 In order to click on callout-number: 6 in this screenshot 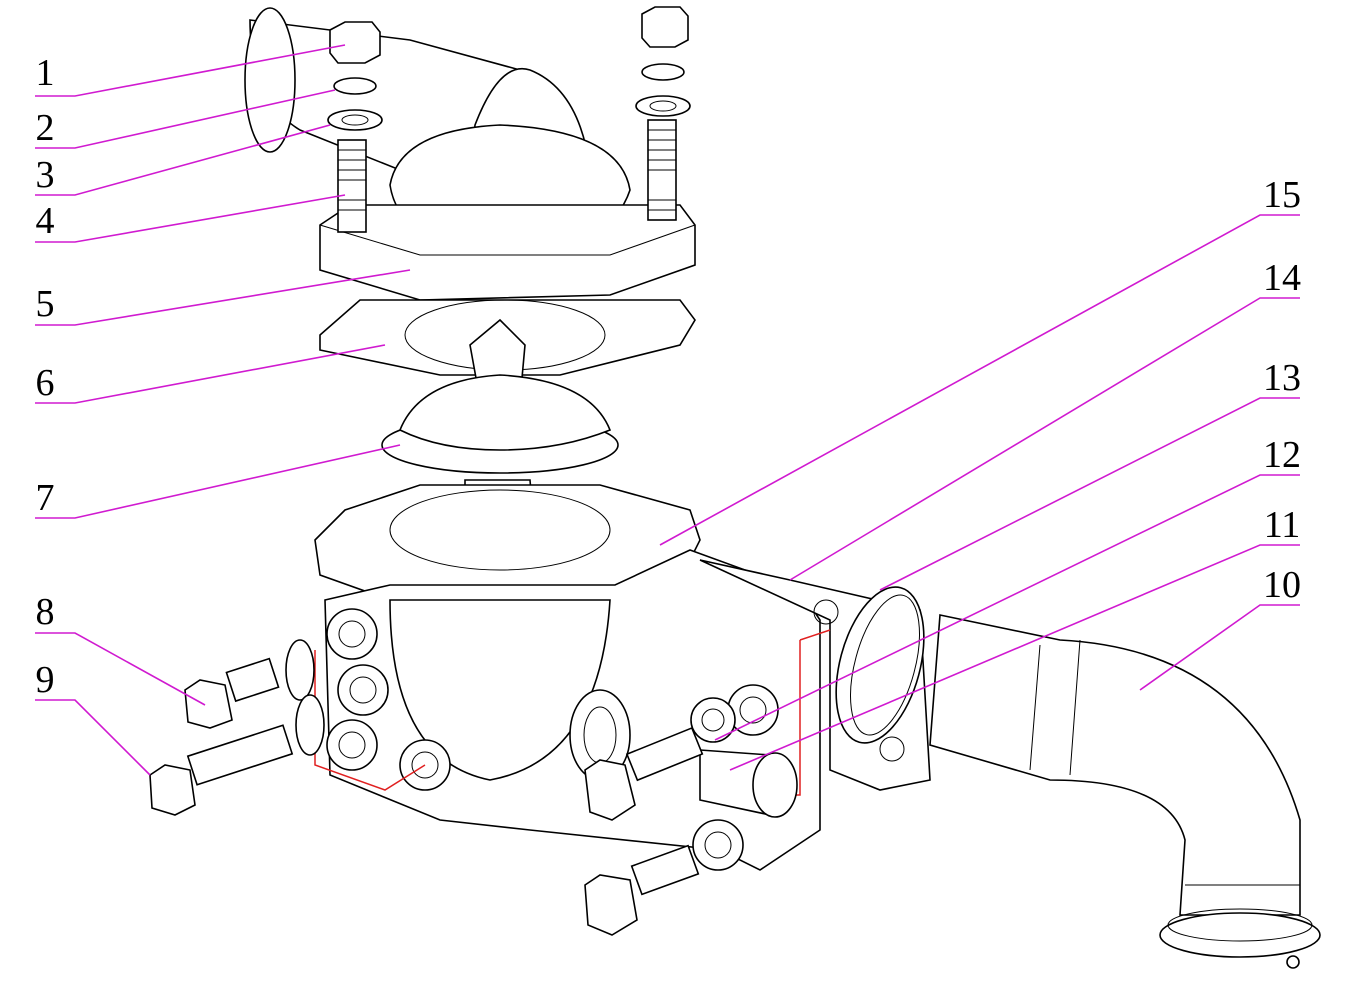, I will do `click(45, 383)`.